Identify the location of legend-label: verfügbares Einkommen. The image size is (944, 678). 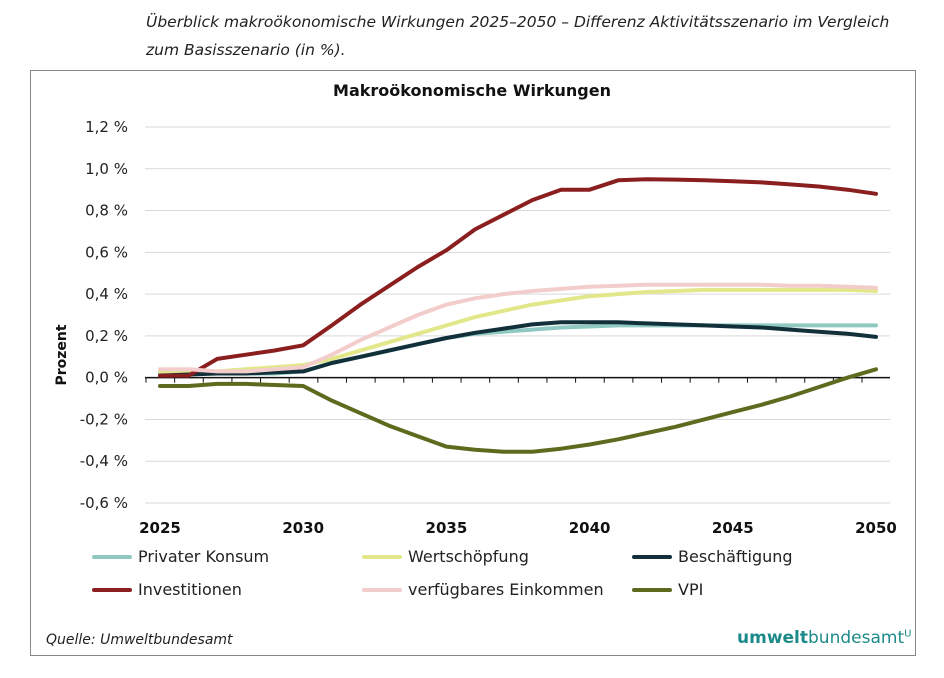
(506, 589).